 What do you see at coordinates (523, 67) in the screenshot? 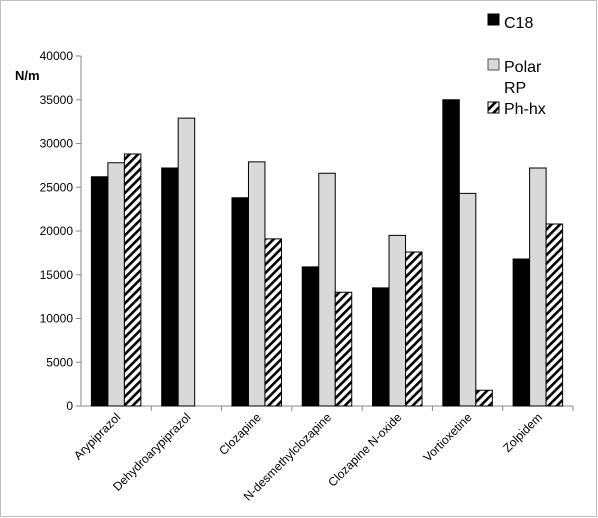
I see `legend-label: Polar` at bounding box center [523, 67].